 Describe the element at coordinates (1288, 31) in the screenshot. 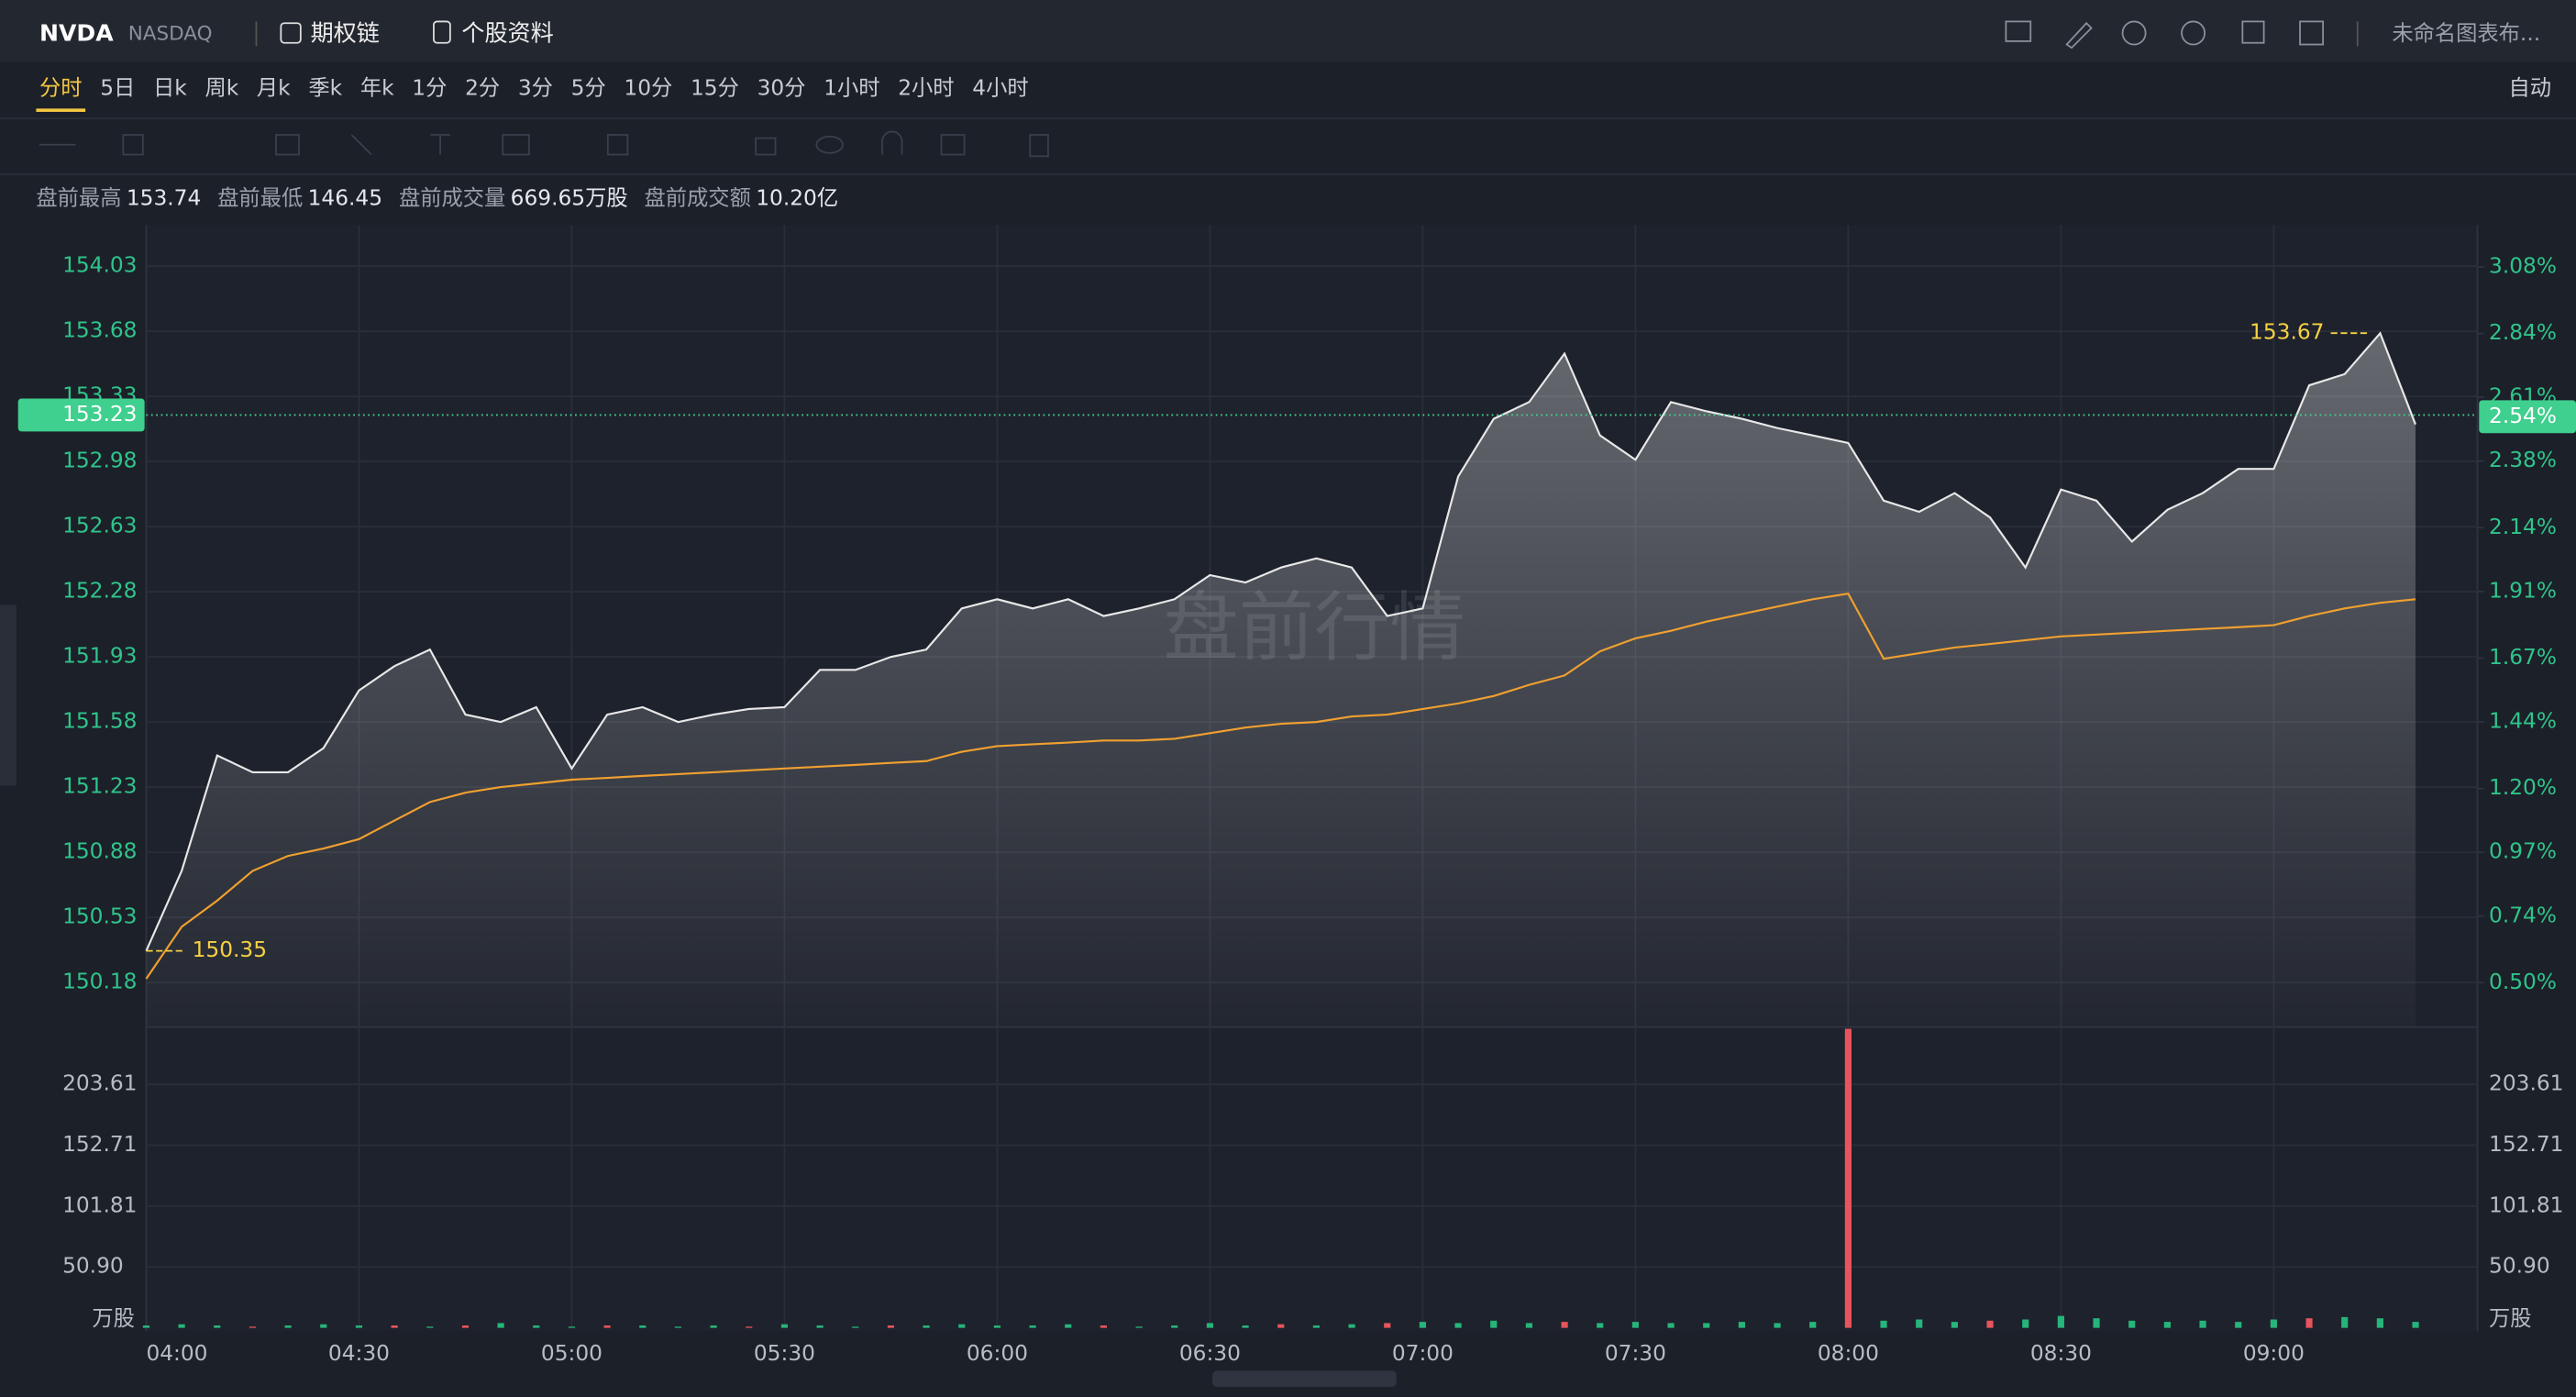

I see `top-bar` at that location.